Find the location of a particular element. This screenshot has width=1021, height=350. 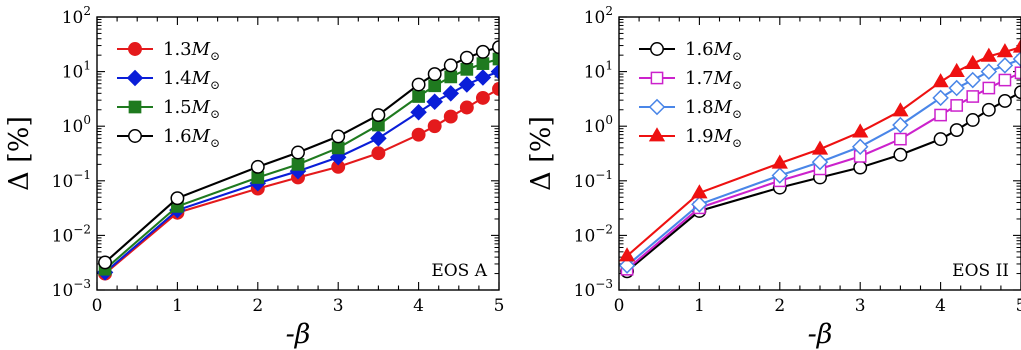

legend-entry: 1.7M⊙ is located at coordinates (690, 80).